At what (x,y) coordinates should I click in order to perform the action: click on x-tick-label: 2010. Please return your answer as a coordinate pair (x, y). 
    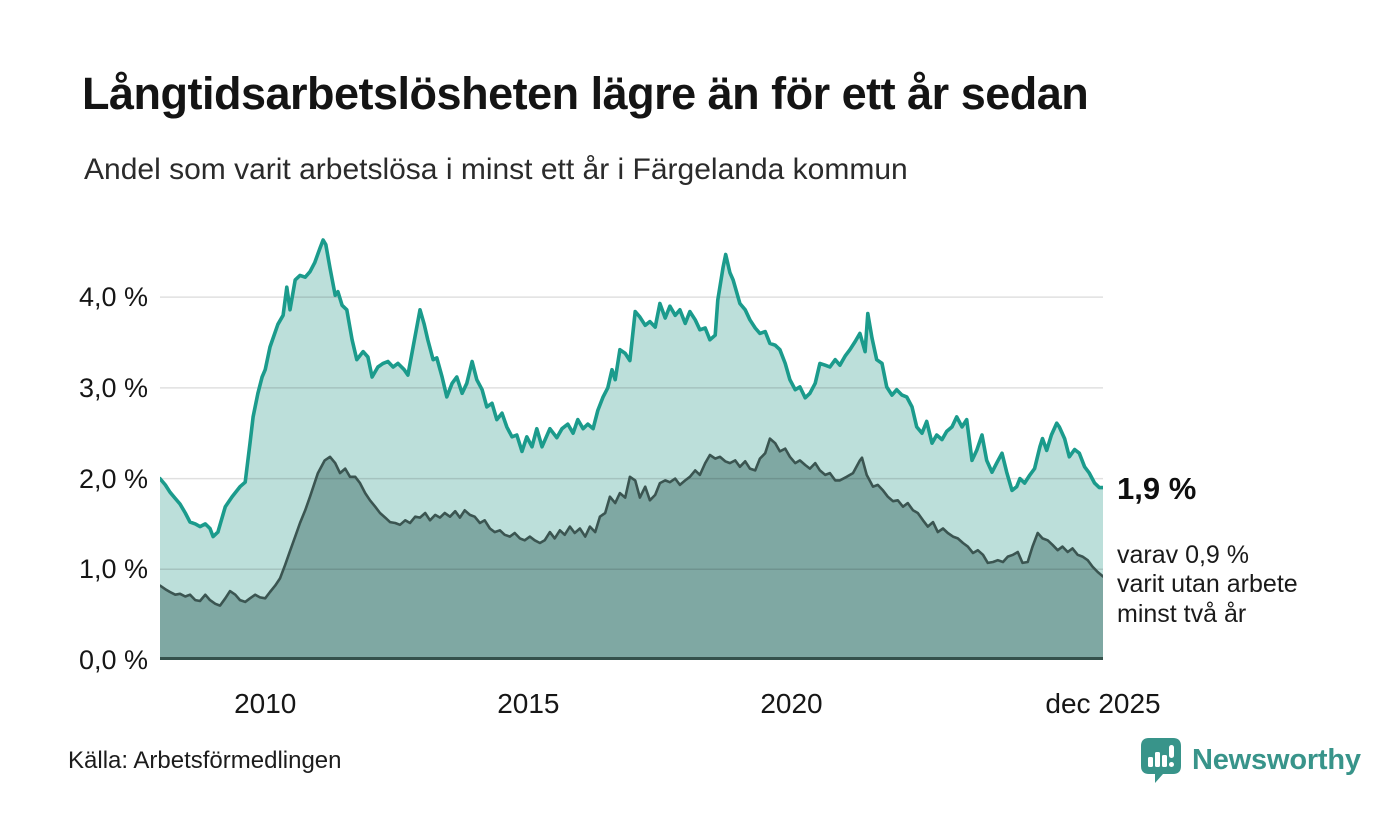
    Looking at the image, I should click on (265, 703).